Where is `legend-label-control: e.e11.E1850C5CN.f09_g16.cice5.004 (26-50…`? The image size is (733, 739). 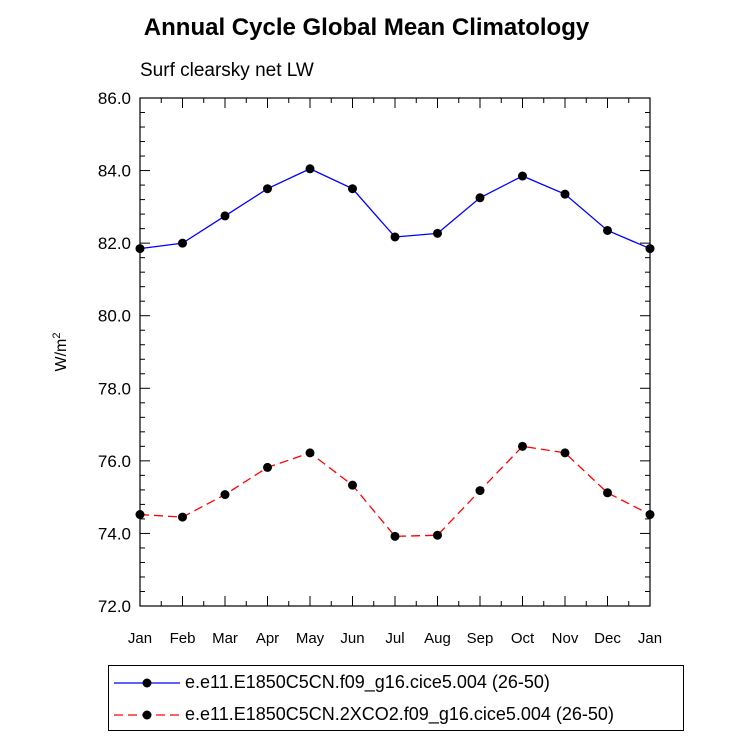 legend-label-control: e.e11.E1850C5CN.f09_g16.cice5.004 (26-50… is located at coordinates (367, 682).